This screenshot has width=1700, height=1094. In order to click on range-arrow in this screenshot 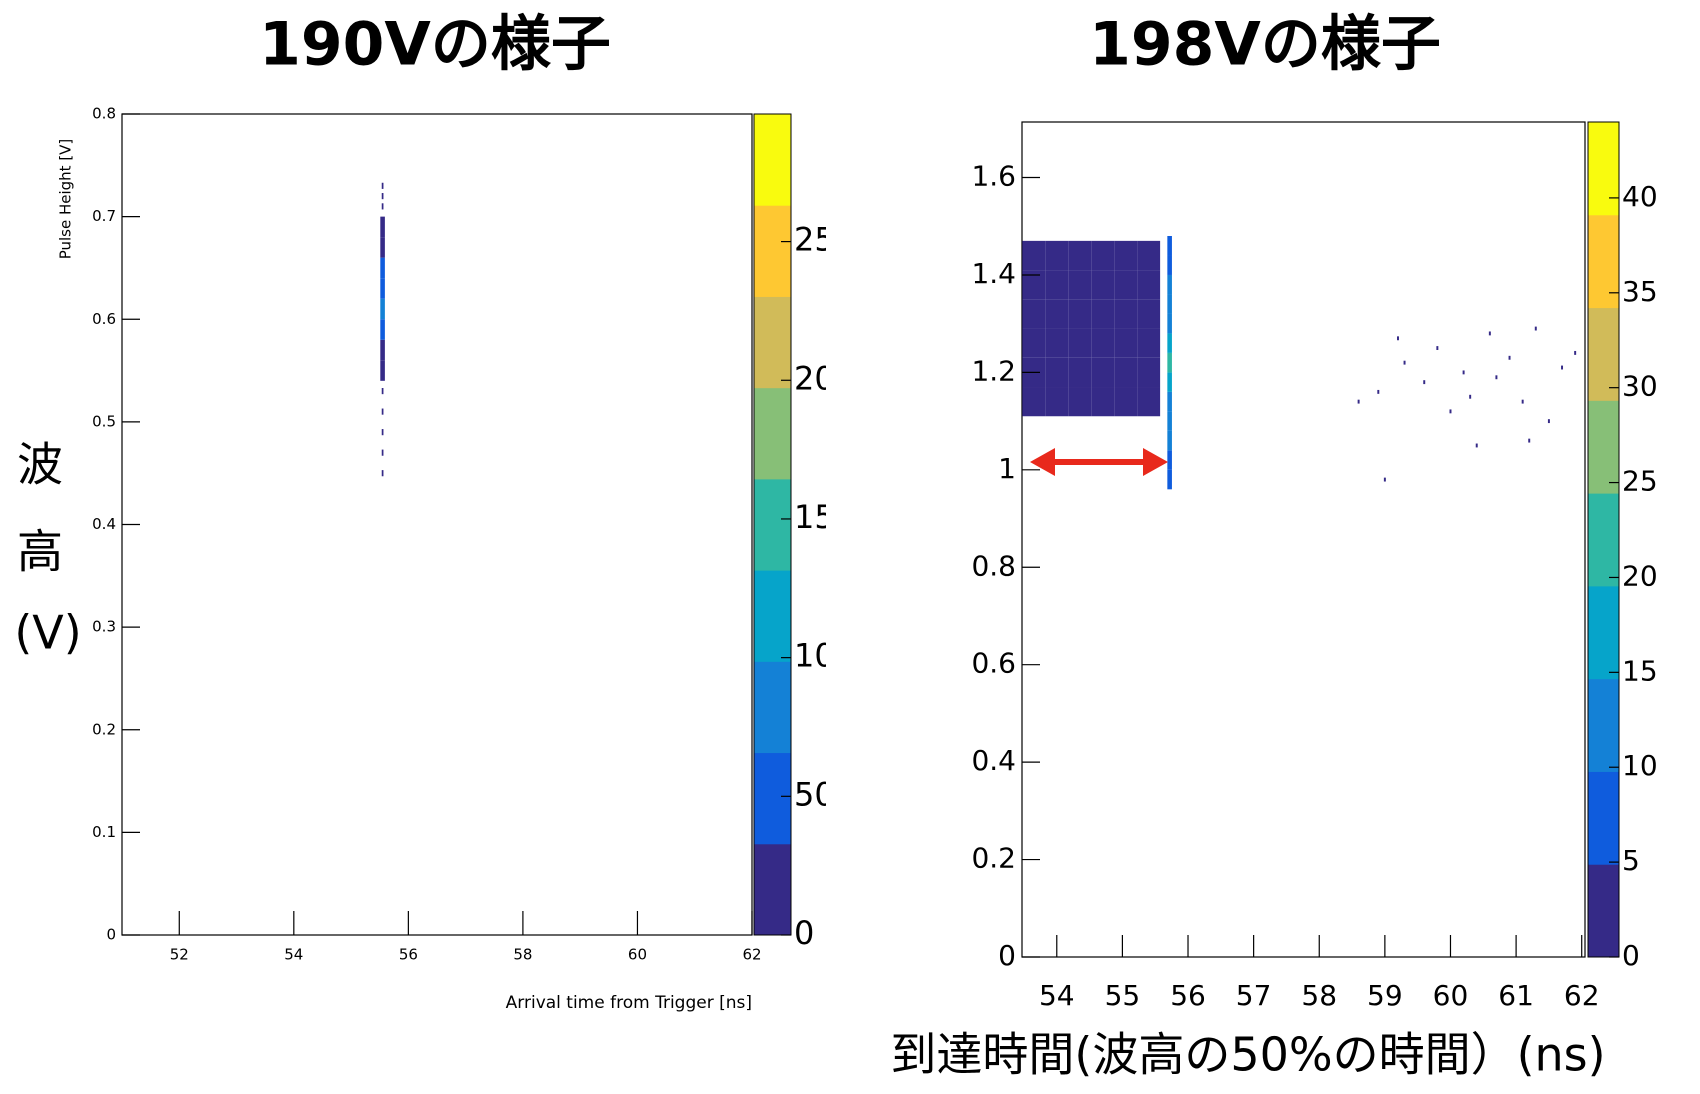, I will do `click(1099, 462)`.